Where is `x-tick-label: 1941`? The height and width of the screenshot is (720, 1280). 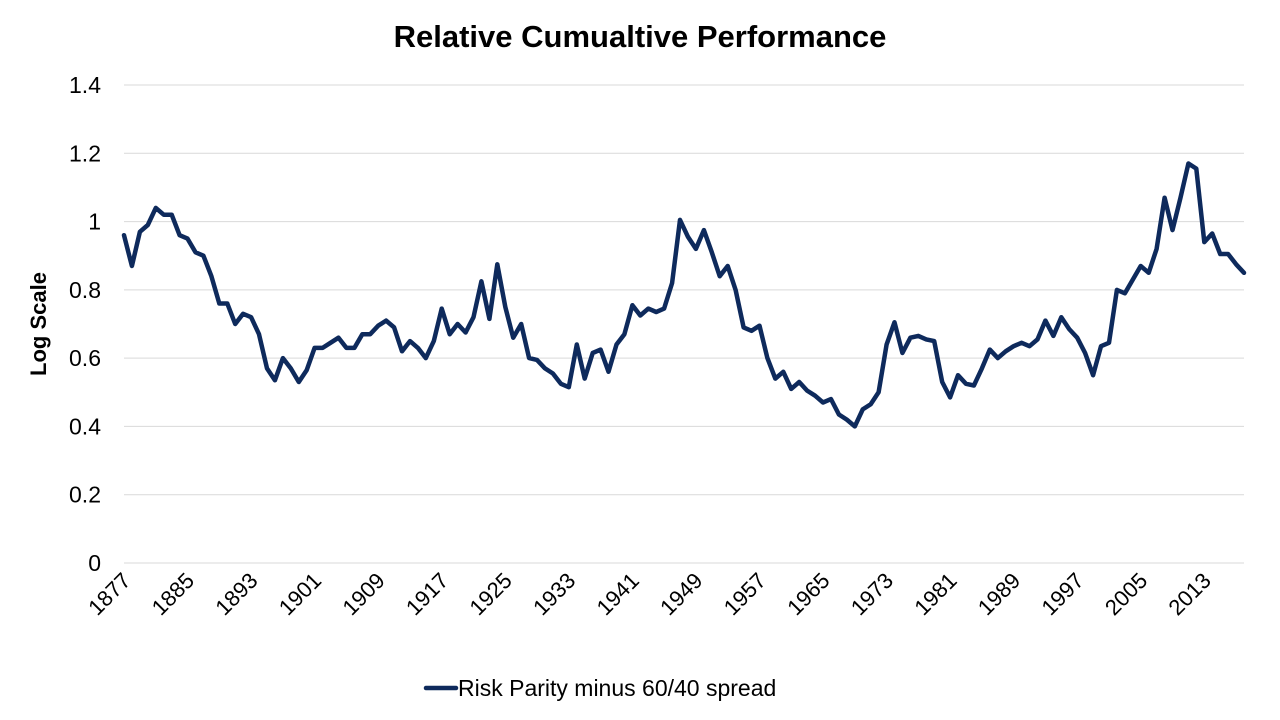 x-tick-label: 1941 is located at coordinates (618, 594).